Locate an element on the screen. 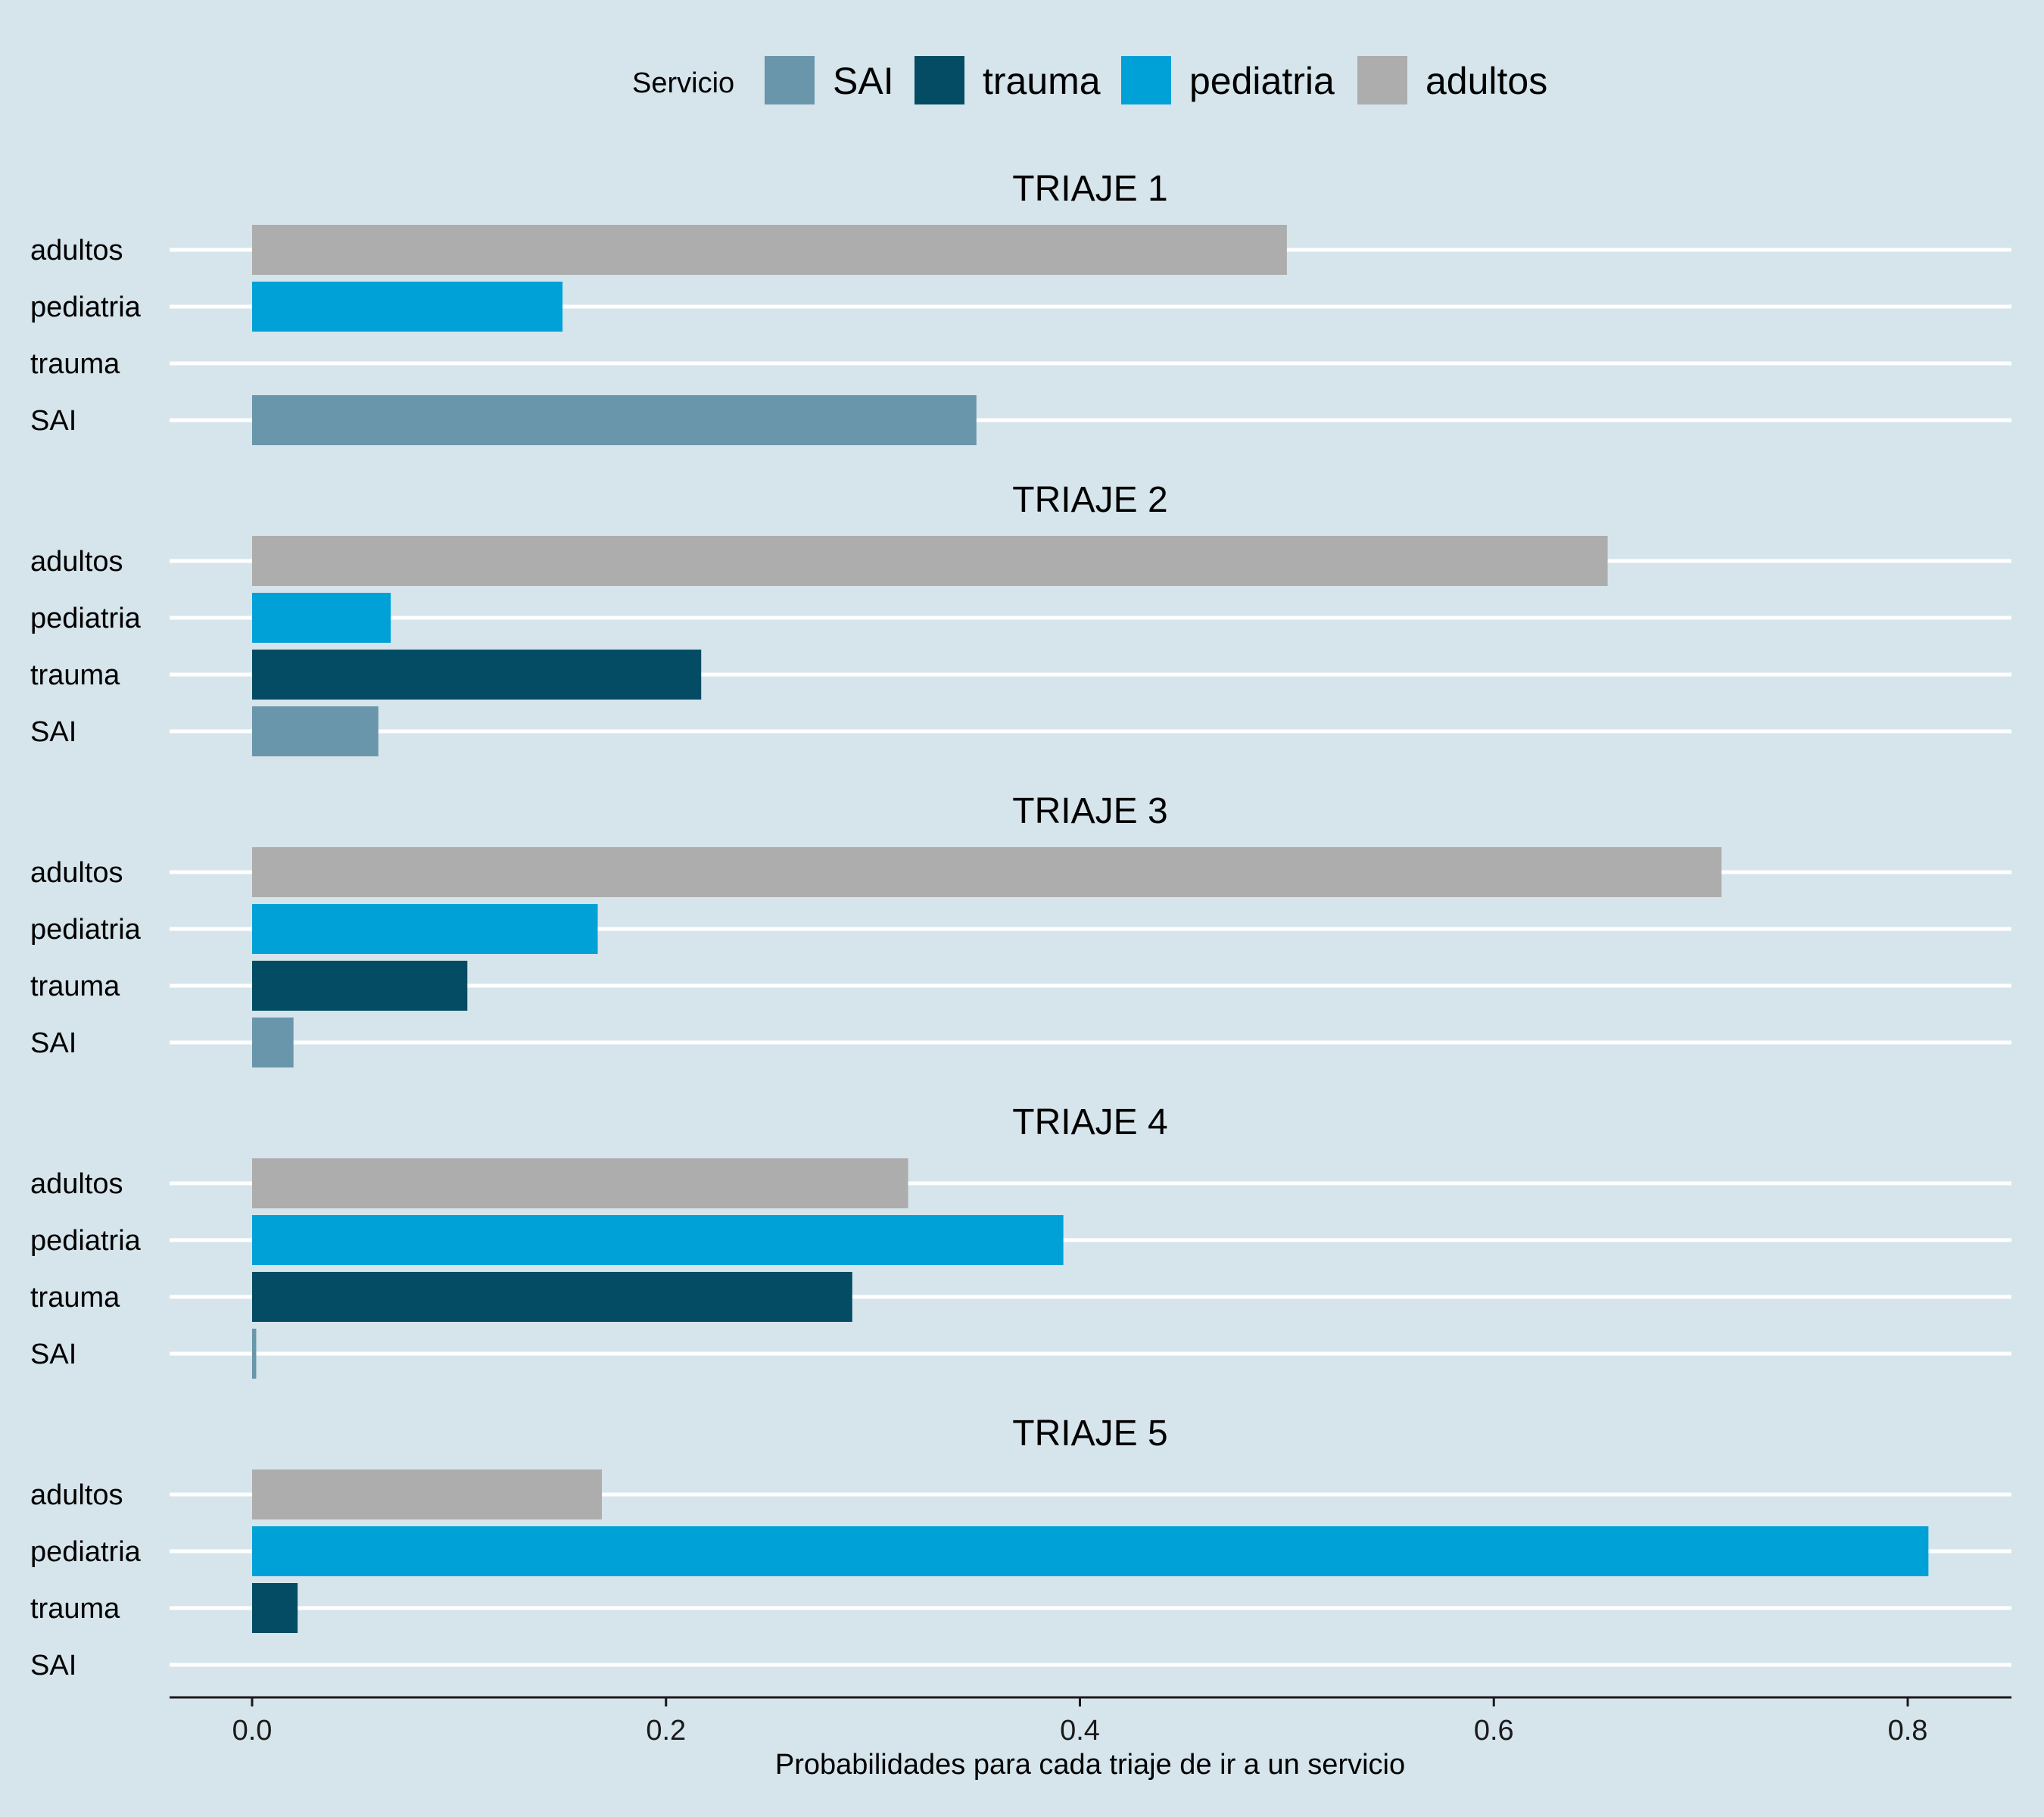  legend-pediatria-label: pediatria is located at coordinates (1262, 81).